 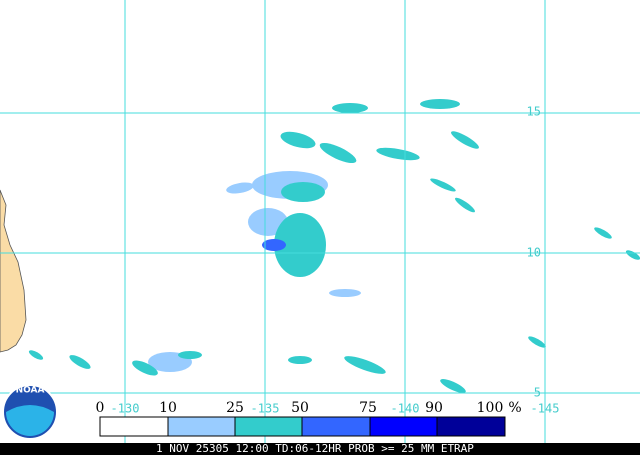 What do you see at coordinates (434, 408) in the screenshot?
I see `legend-label: 90` at bounding box center [434, 408].